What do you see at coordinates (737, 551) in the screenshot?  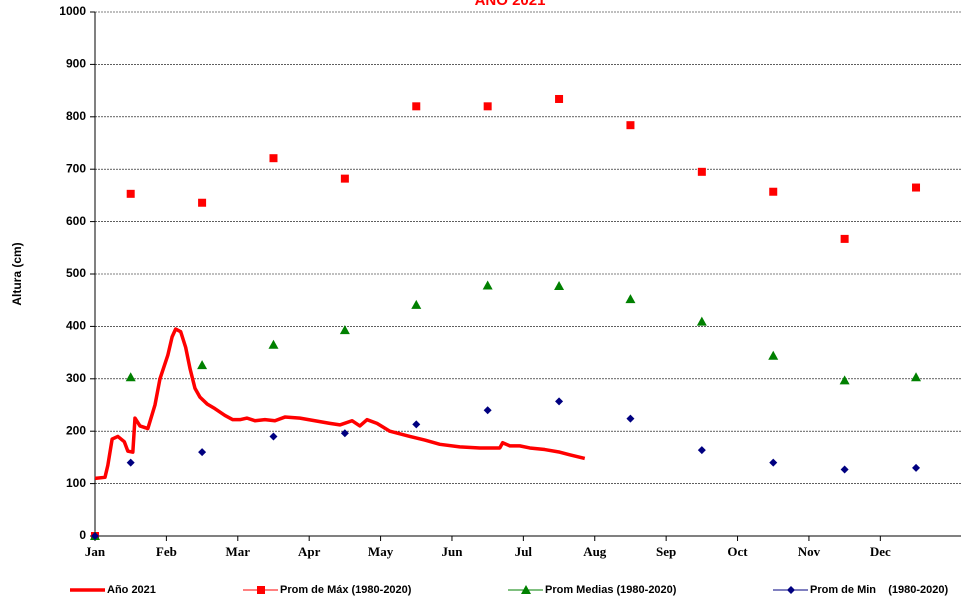 I see `x-tick-label: Oct` at bounding box center [737, 551].